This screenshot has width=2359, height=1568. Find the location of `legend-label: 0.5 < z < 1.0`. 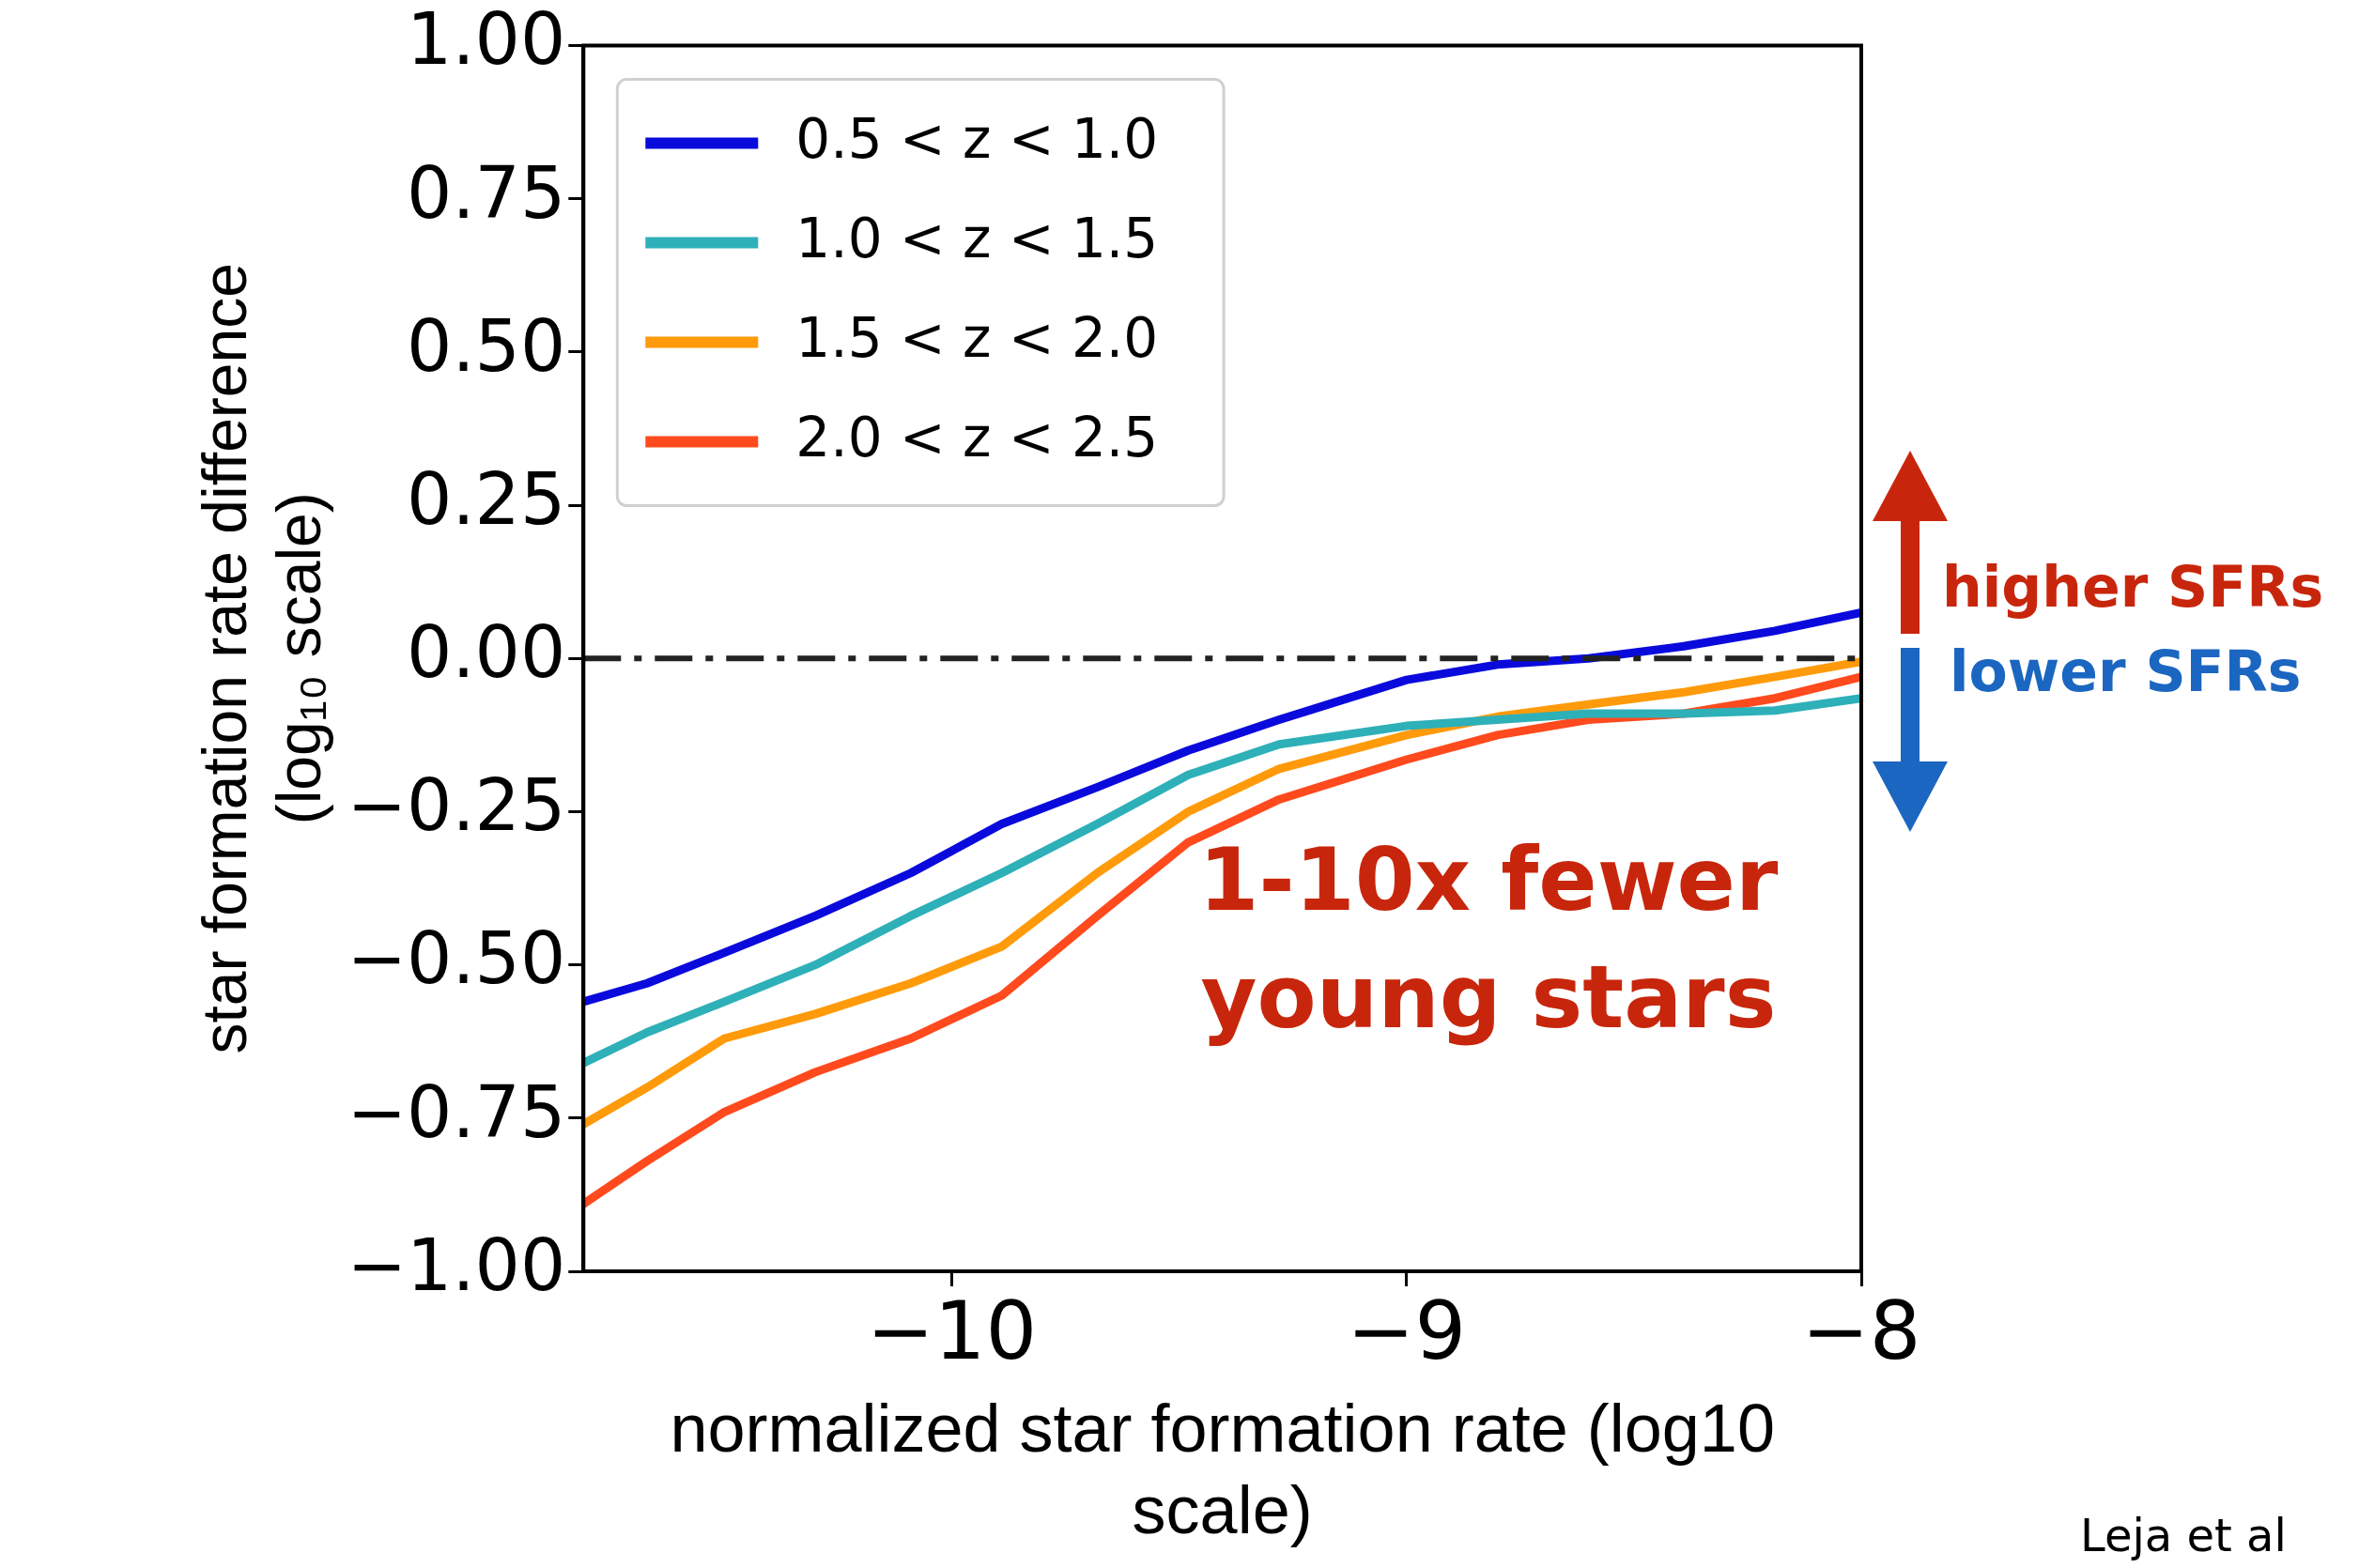

legend-label: 0.5 < z < 1.0 is located at coordinates (977, 139).